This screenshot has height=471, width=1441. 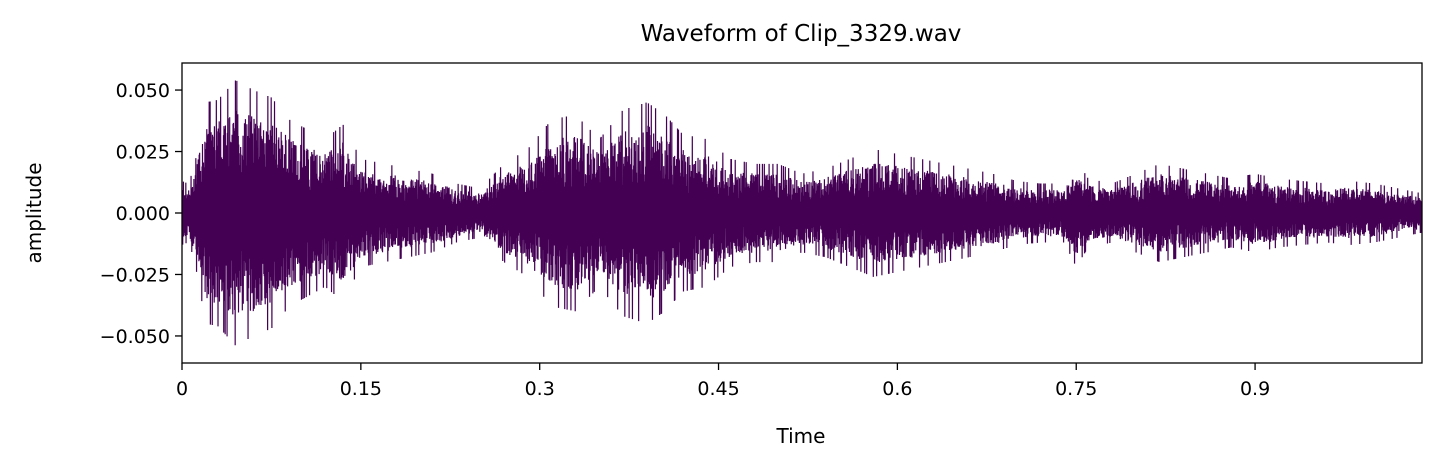 I want to click on x-axis: 0 0.15 0.3 0.45 0.6 0.75 0.9, so click(x=723, y=381).